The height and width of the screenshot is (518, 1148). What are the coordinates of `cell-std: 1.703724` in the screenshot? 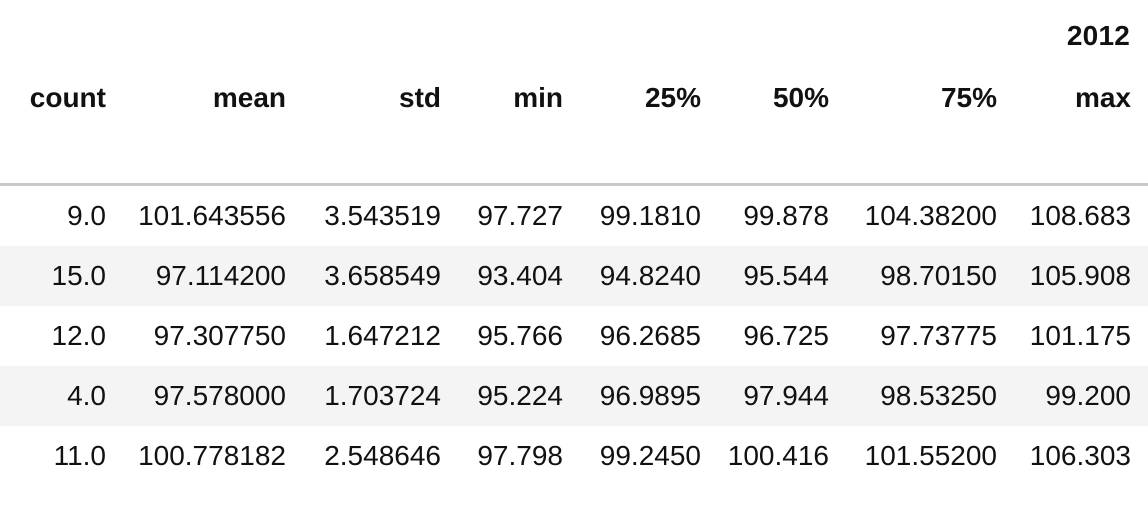 It's located at (382, 395).